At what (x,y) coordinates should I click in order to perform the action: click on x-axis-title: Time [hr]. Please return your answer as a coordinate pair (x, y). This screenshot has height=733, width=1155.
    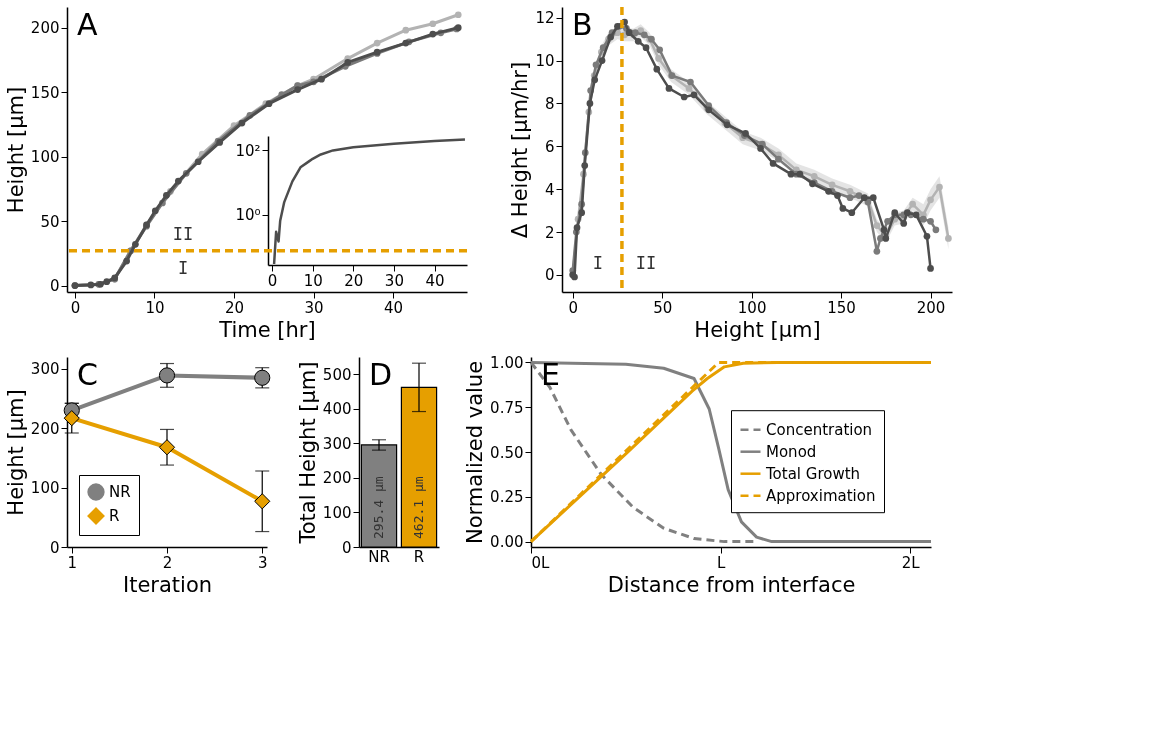
    Looking at the image, I should click on (267, 329).